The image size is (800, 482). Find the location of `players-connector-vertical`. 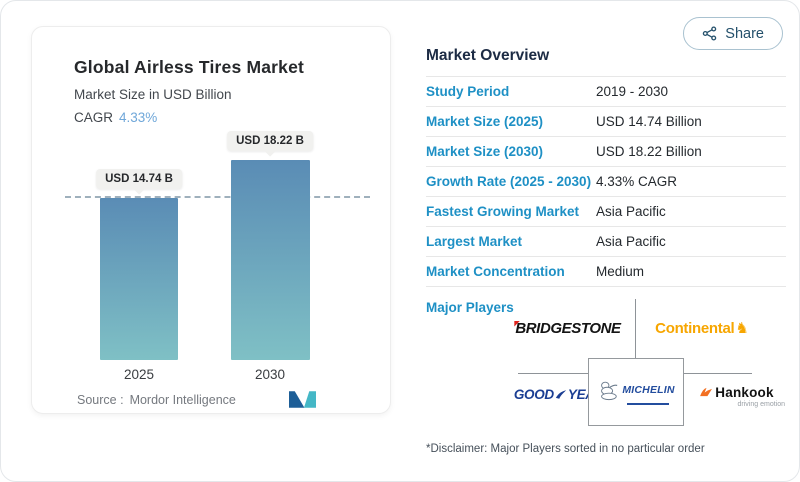

players-connector-vertical is located at coordinates (635, 328).